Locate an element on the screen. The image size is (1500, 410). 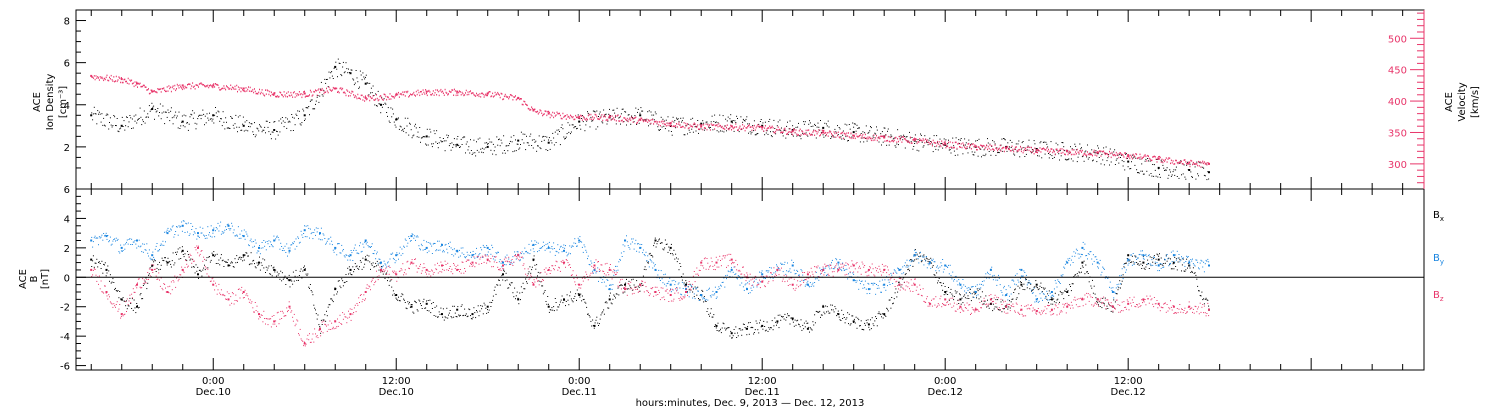
density-point is located at coordinates (243, 125).